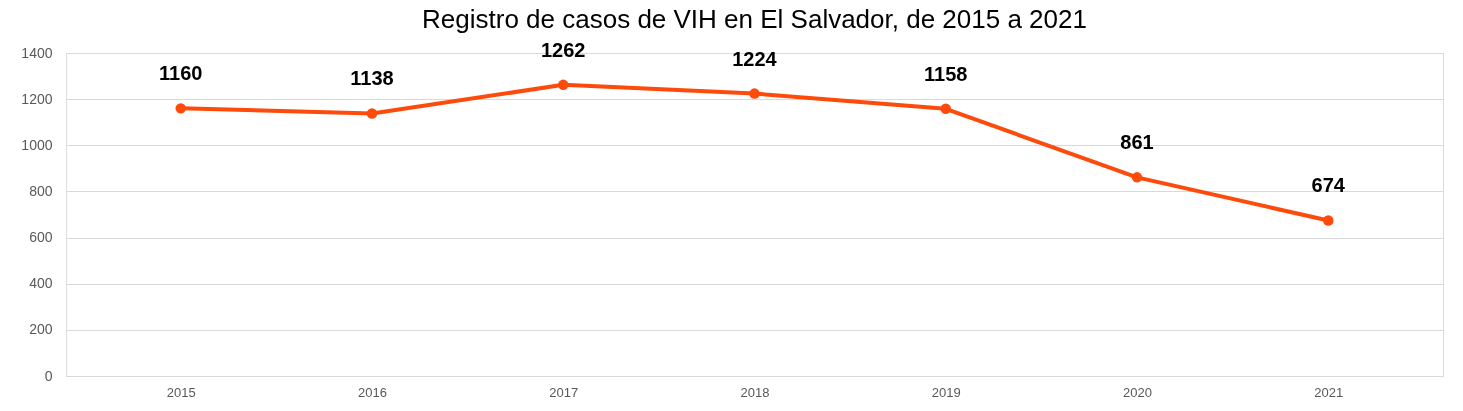  What do you see at coordinates (755, 58) in the screenshot?
I see `data-label: 1224` at bounding box center [755, 58].